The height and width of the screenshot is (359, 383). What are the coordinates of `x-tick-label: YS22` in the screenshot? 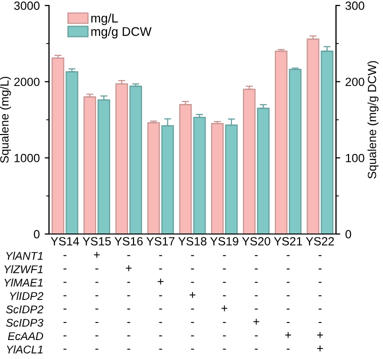 It's located at (320, 241).